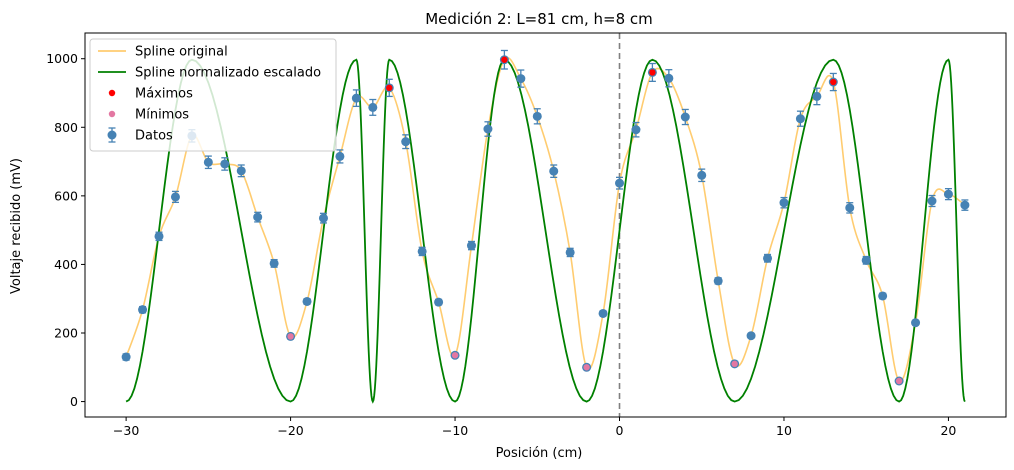 The image size is (1014, 470). Describe the element at coordinates (66, 264) in the screenshot. I see `y-tick-label: 400` at that location.